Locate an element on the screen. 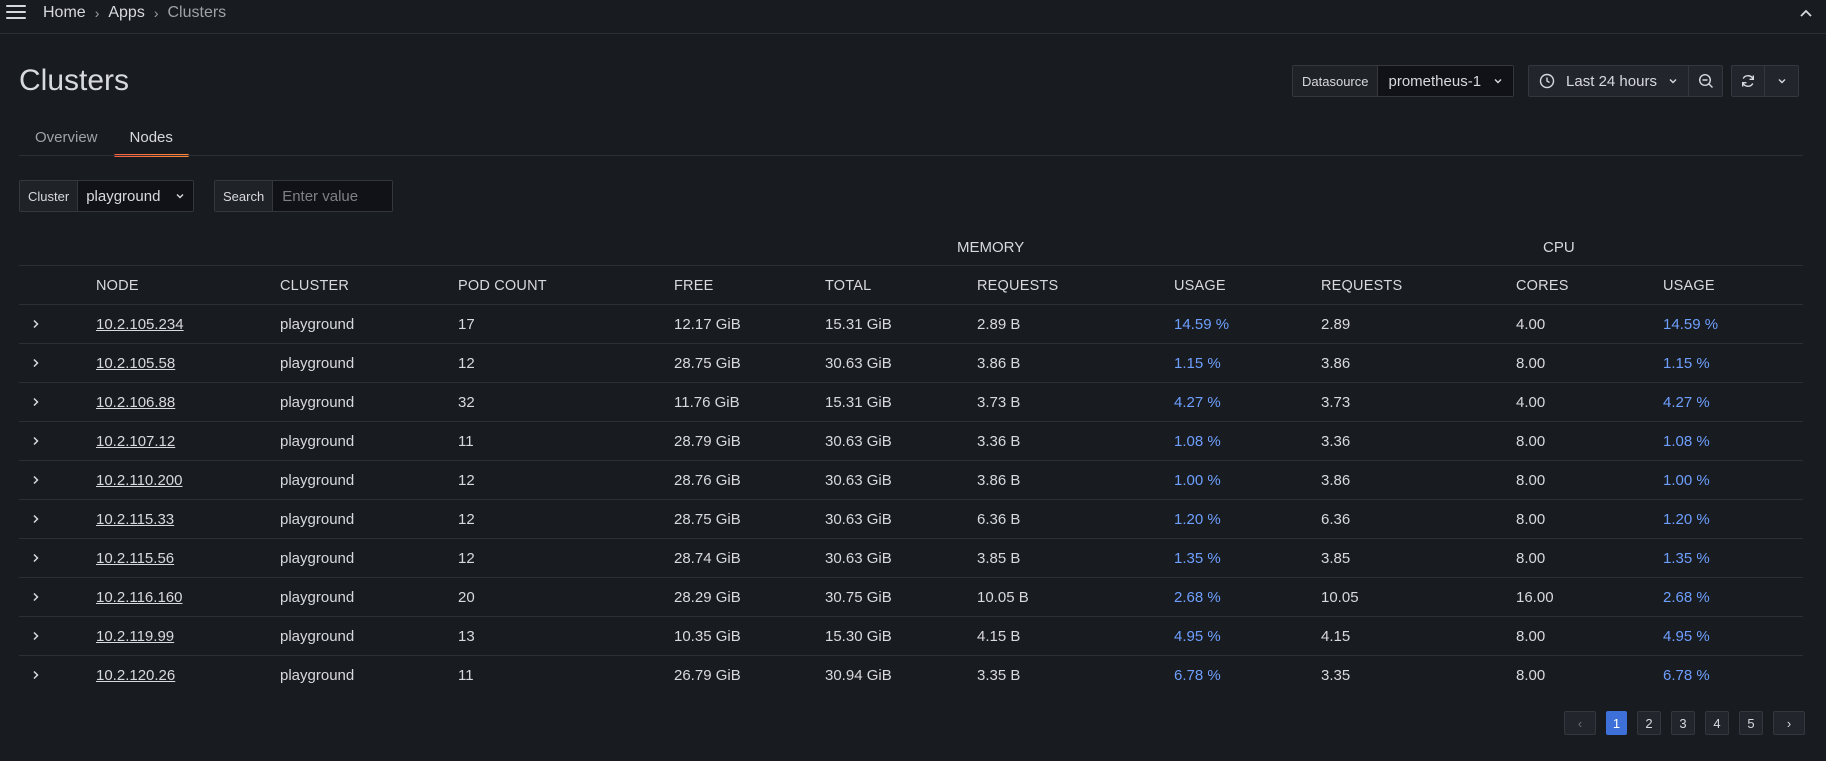 Image resolution: width=1826 pixels, height=761 pixels. tabs-divider is located at coordinates (911, 155).